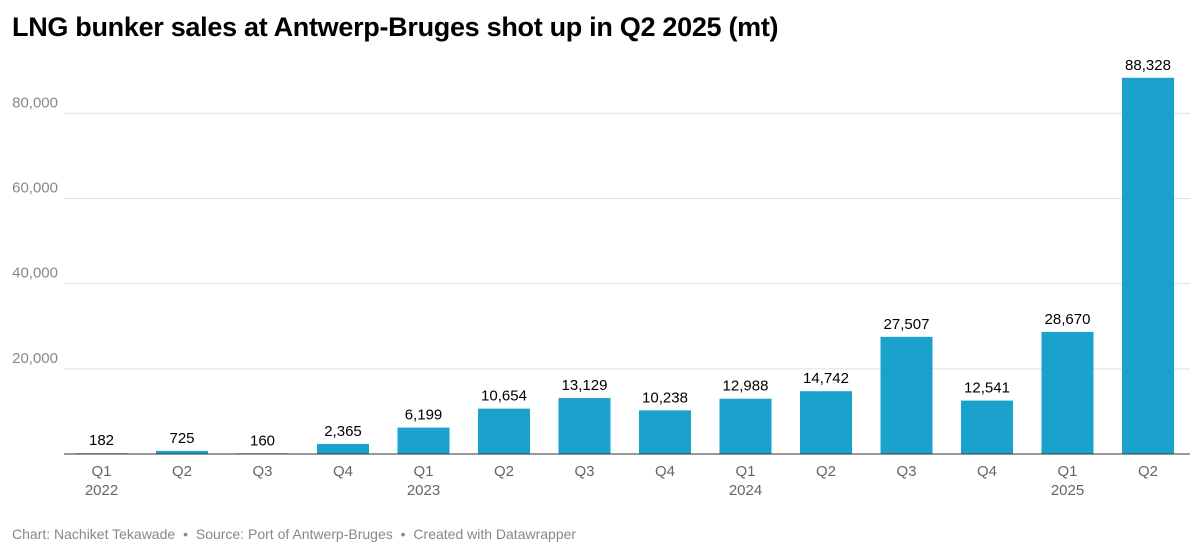  What do you see at coordinates (987, 388) in the screenshot?
I see `data-label: 12,541` at bounding box center [987, 388].